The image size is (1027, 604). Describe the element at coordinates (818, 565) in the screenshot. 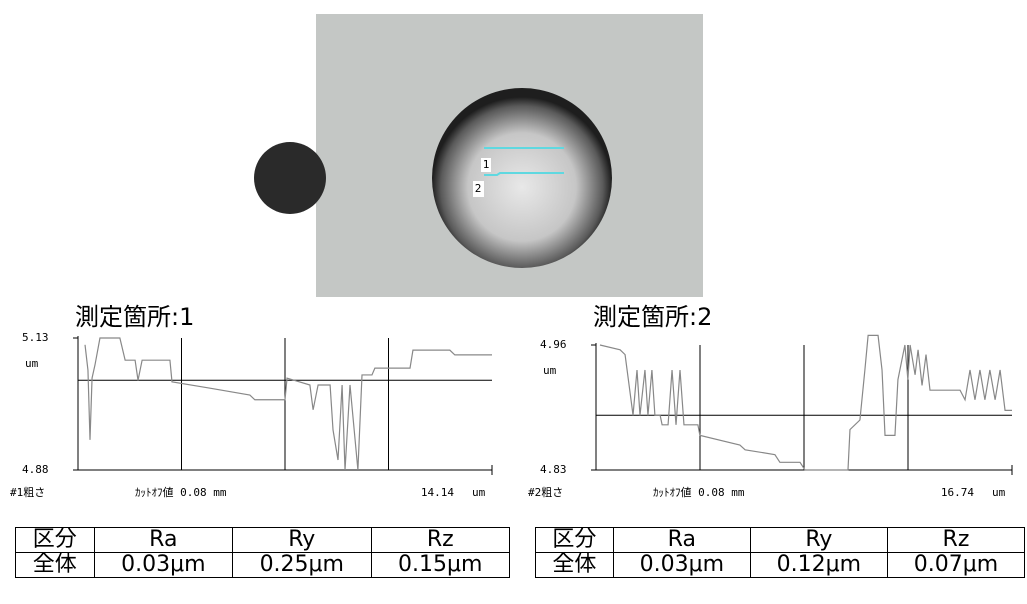

I see `cell: 0.12μm` at that location.